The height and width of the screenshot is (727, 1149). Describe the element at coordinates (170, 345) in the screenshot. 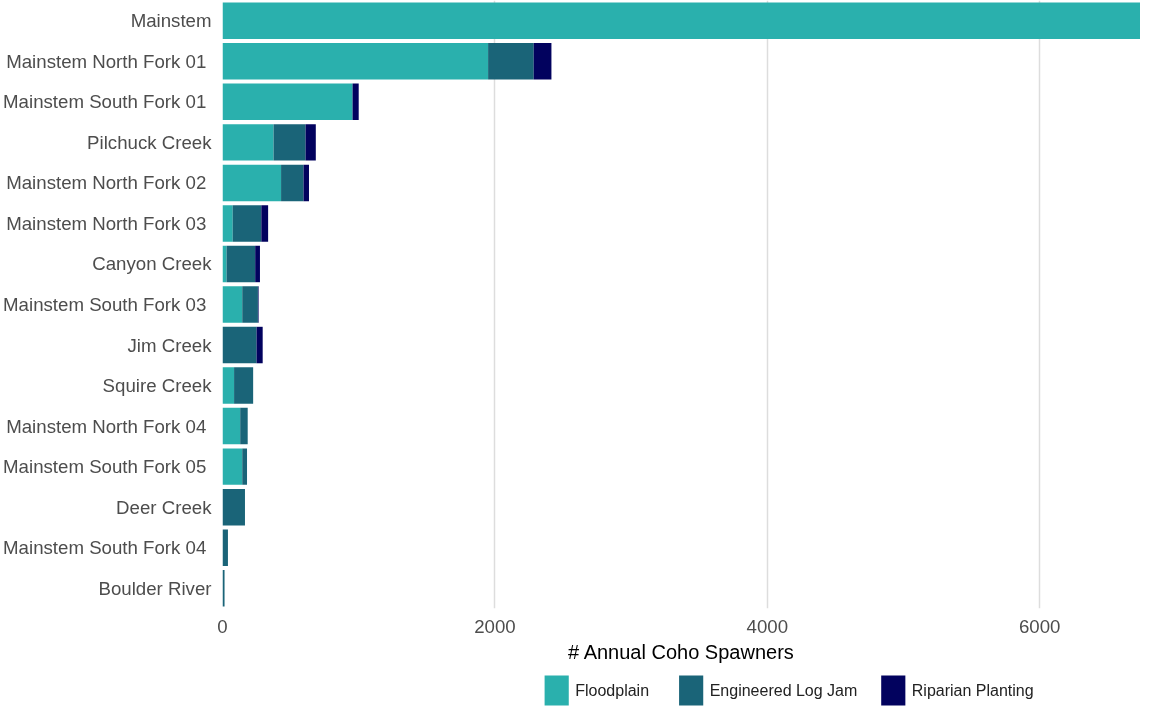

I see `y-tick-label: Jim Creek` at that location.